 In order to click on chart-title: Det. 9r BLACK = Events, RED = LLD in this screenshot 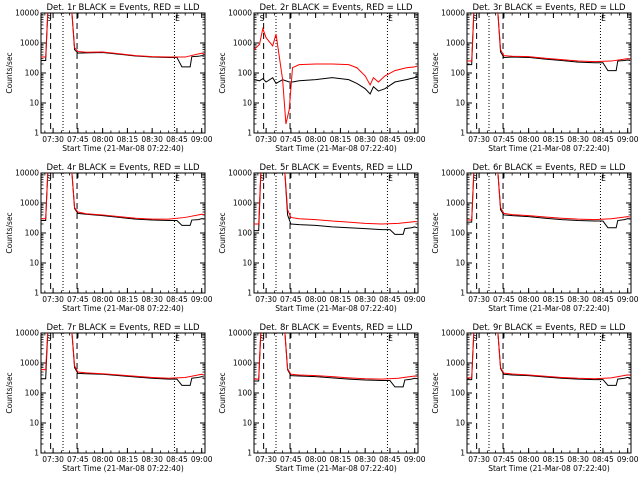, I will do `click(549, 328)`.